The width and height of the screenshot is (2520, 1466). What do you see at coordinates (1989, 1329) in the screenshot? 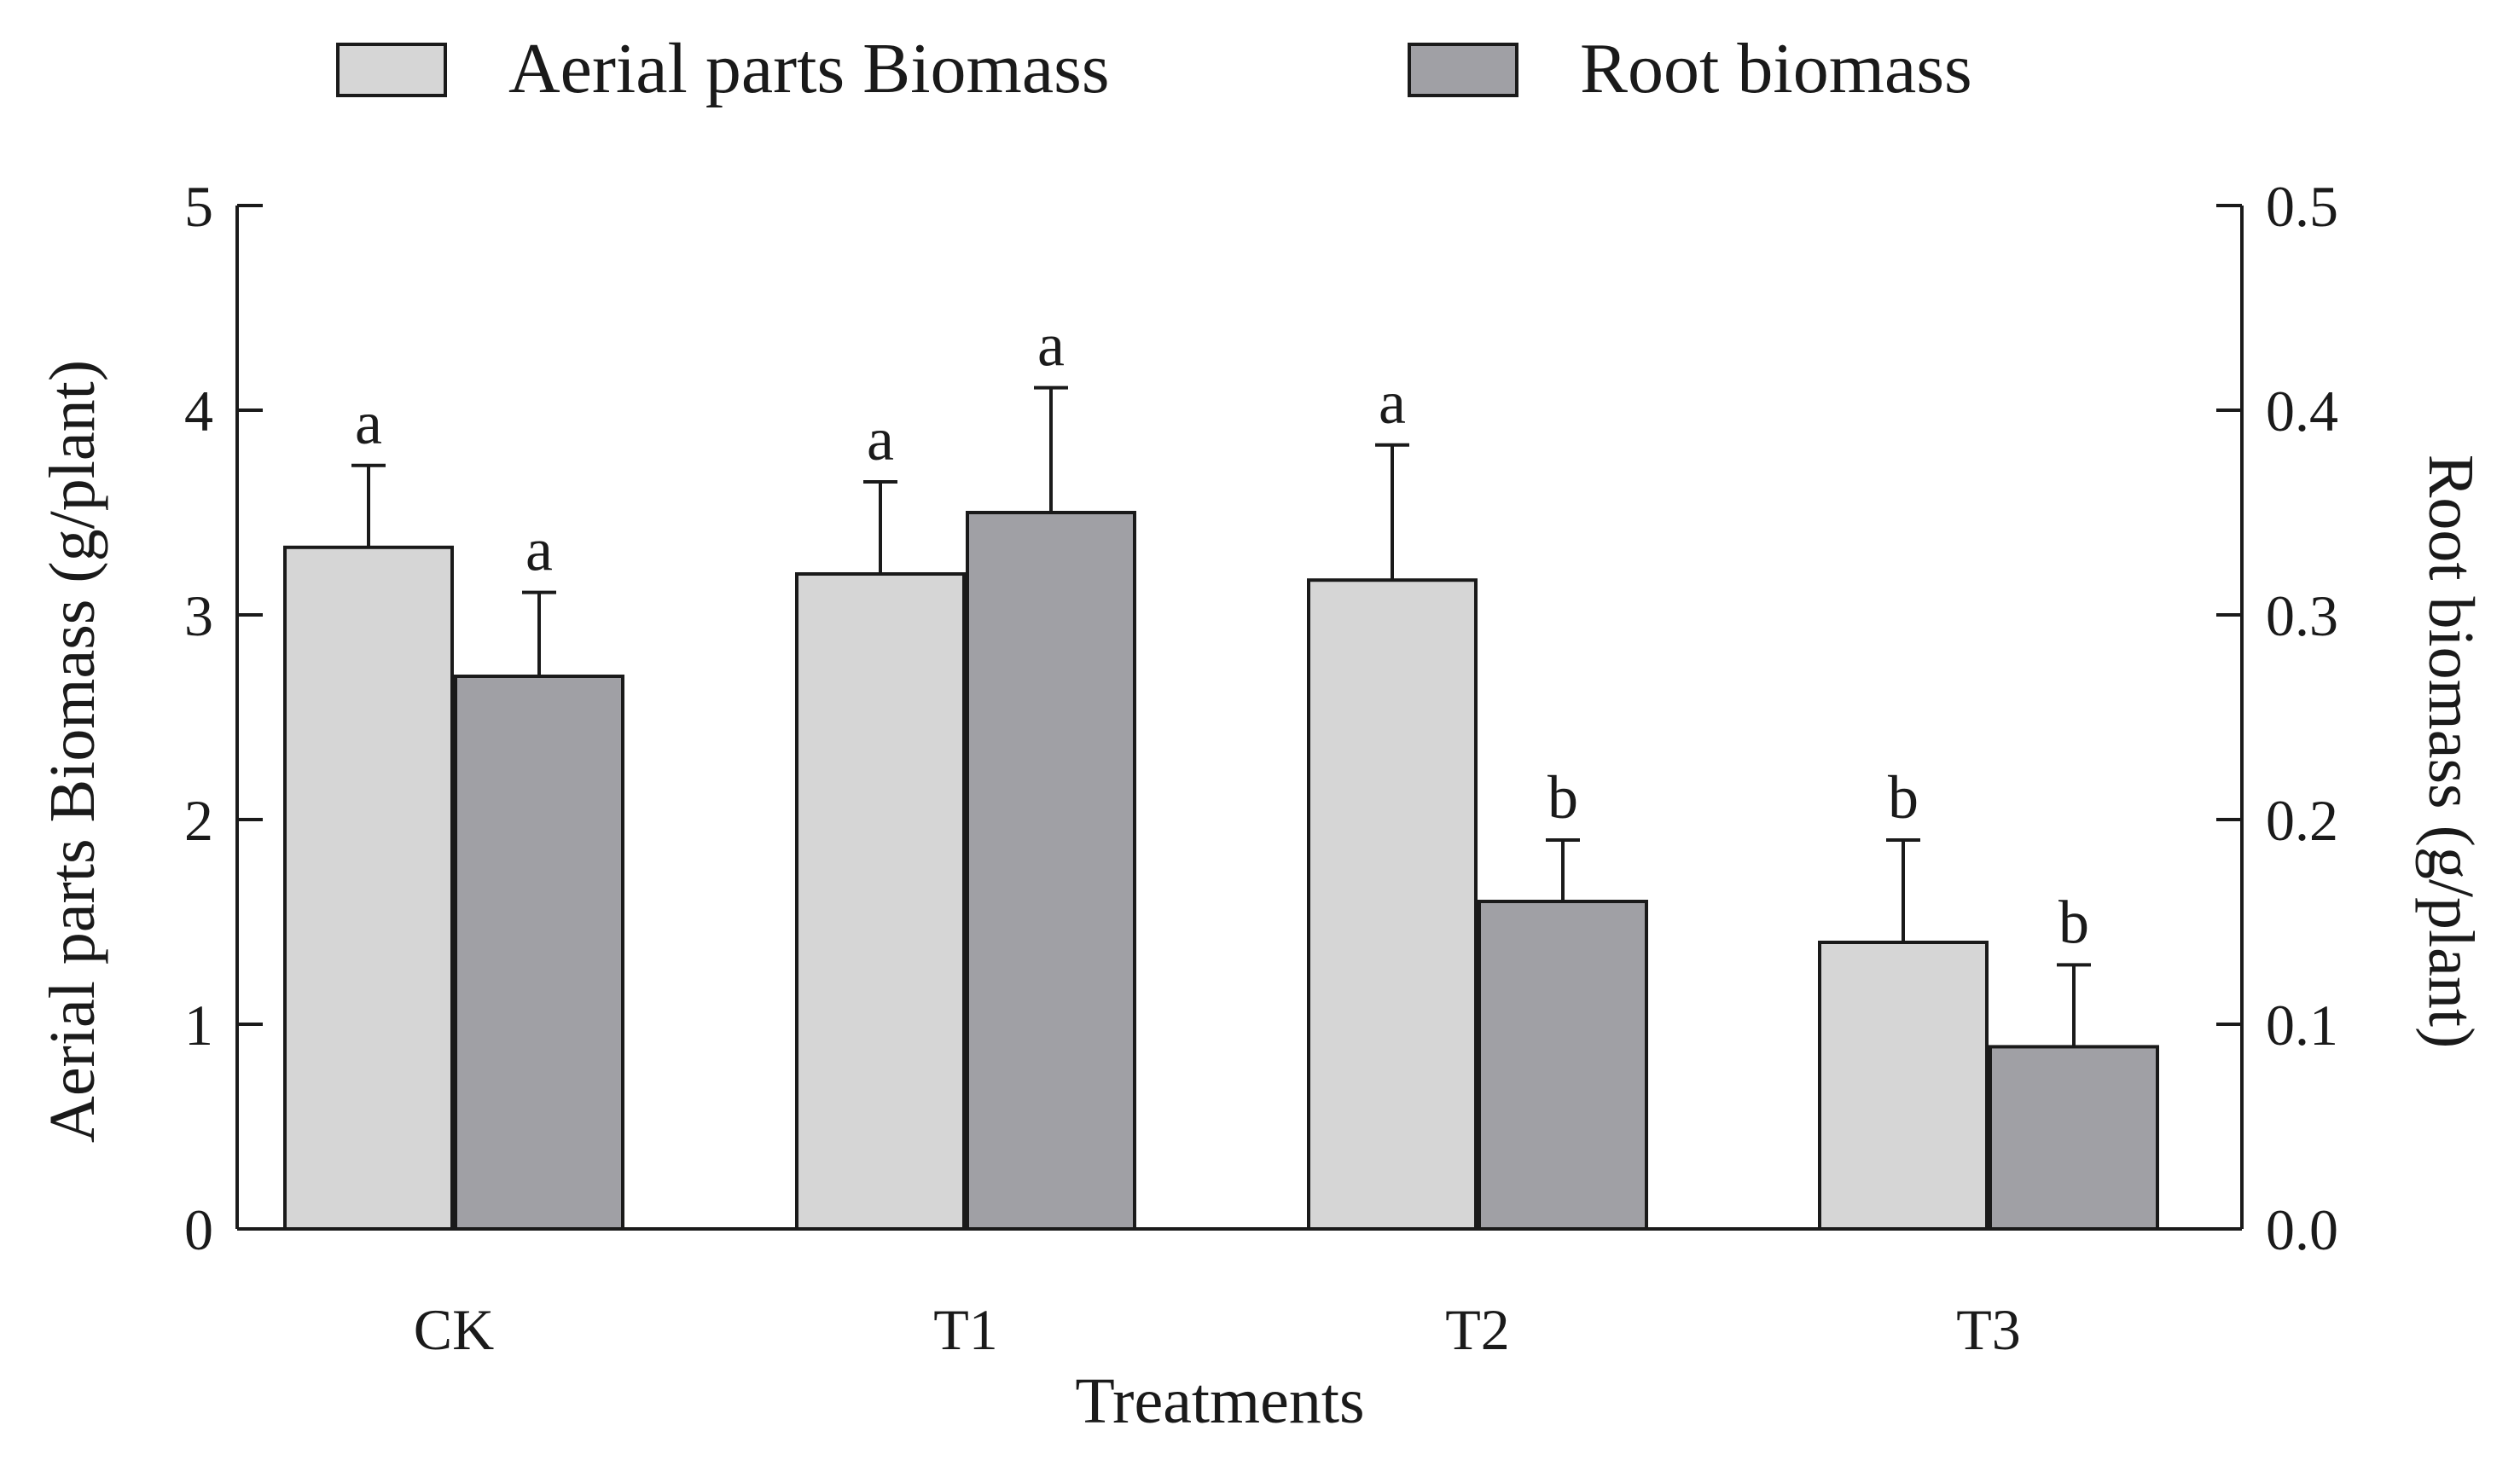
I see `x-tick-label: T3` at bounding box center [1989, 1329].